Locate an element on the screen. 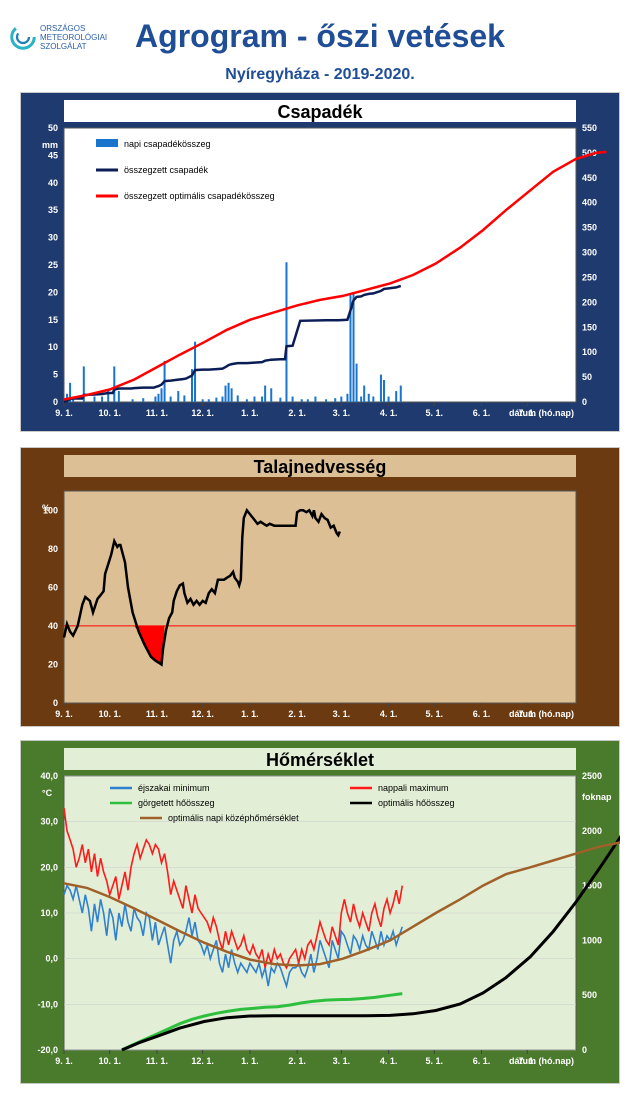 The height and width of the screenshot is (1102, 640). y2-tick-label: 1500 is located at coordinates (592, 886).